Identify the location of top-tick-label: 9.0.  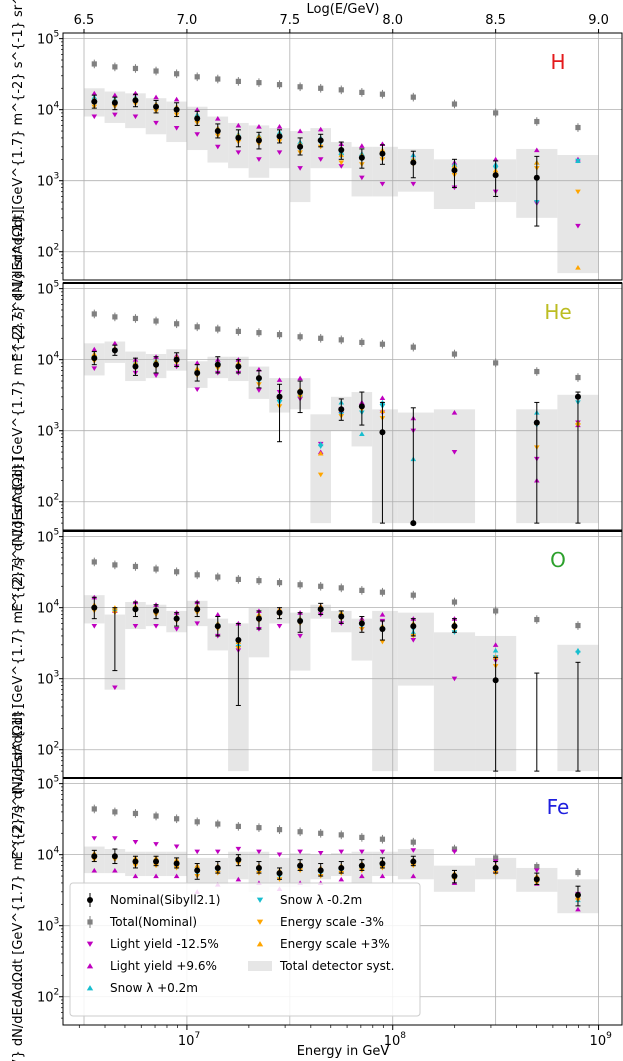
(598, 20).